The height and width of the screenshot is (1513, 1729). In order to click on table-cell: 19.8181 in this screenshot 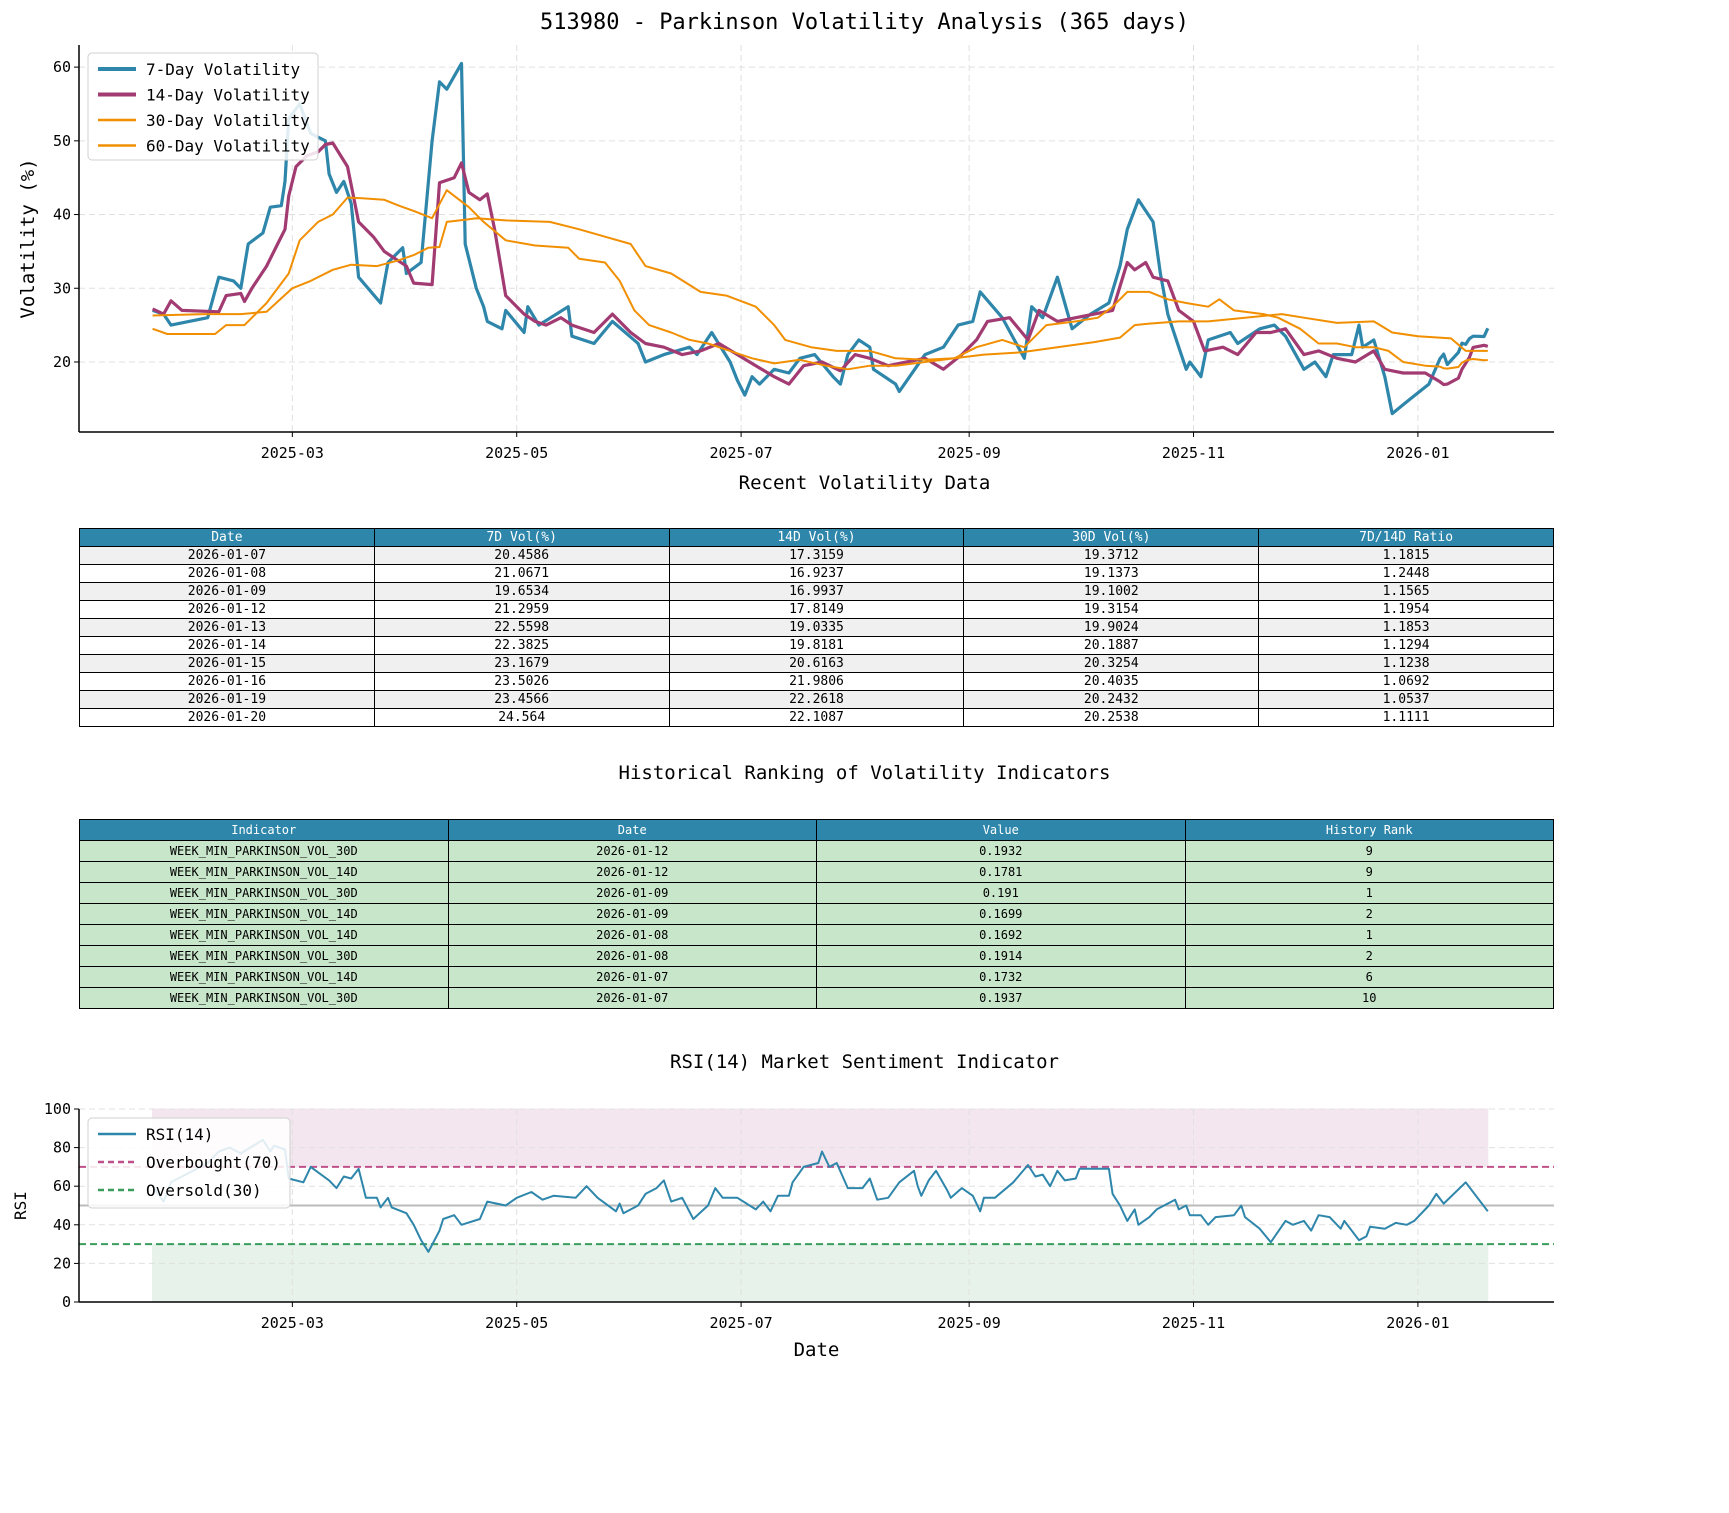, I will do `click(816, 645)`.